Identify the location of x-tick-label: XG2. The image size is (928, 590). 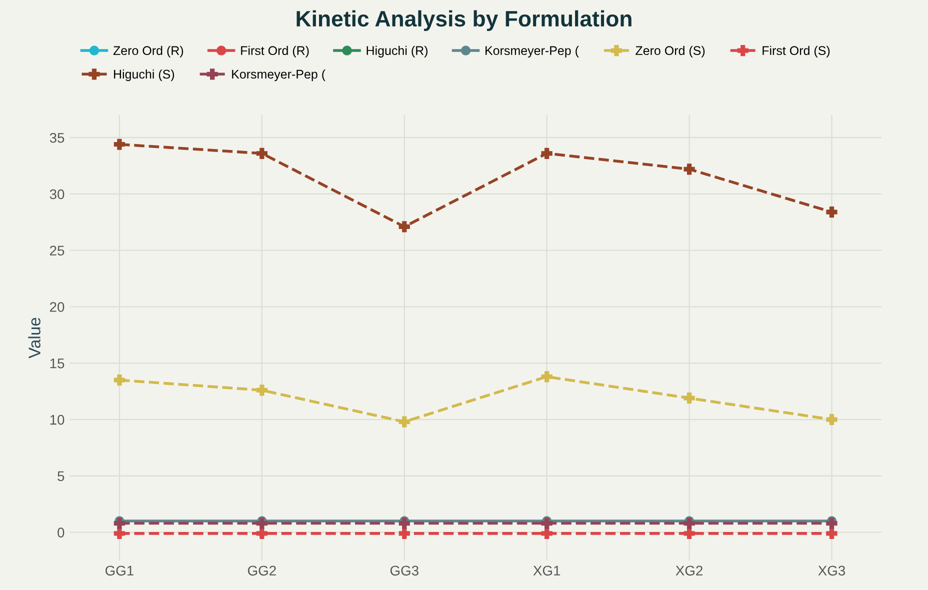
(689, 571).